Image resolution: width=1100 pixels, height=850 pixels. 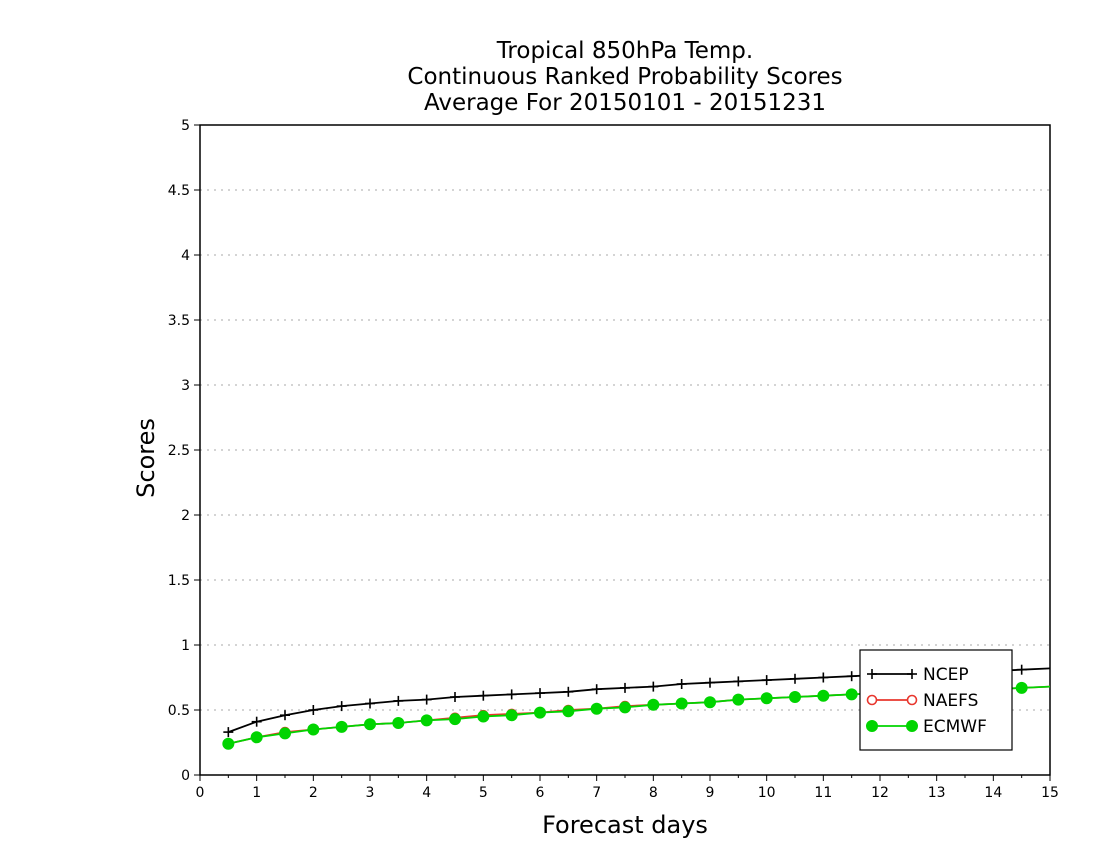 What do you see at coordinates (179, 321) in the screenshot?
I see `y-tick-label: 3.5` at bounding box center [179, 321].